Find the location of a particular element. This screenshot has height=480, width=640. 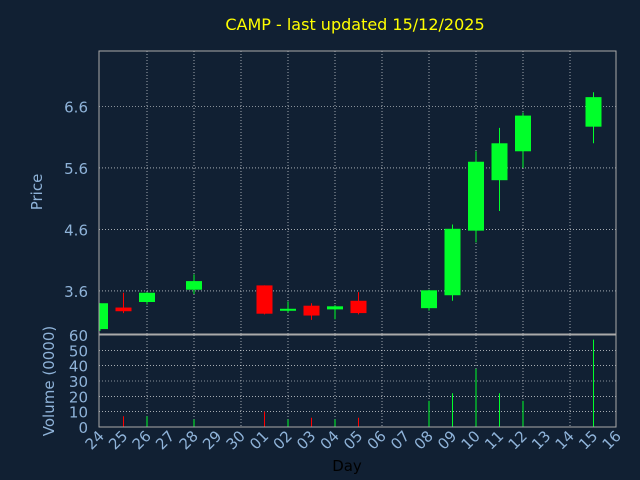

volume-tick-label: 0 is located at coordinates (83, 428).